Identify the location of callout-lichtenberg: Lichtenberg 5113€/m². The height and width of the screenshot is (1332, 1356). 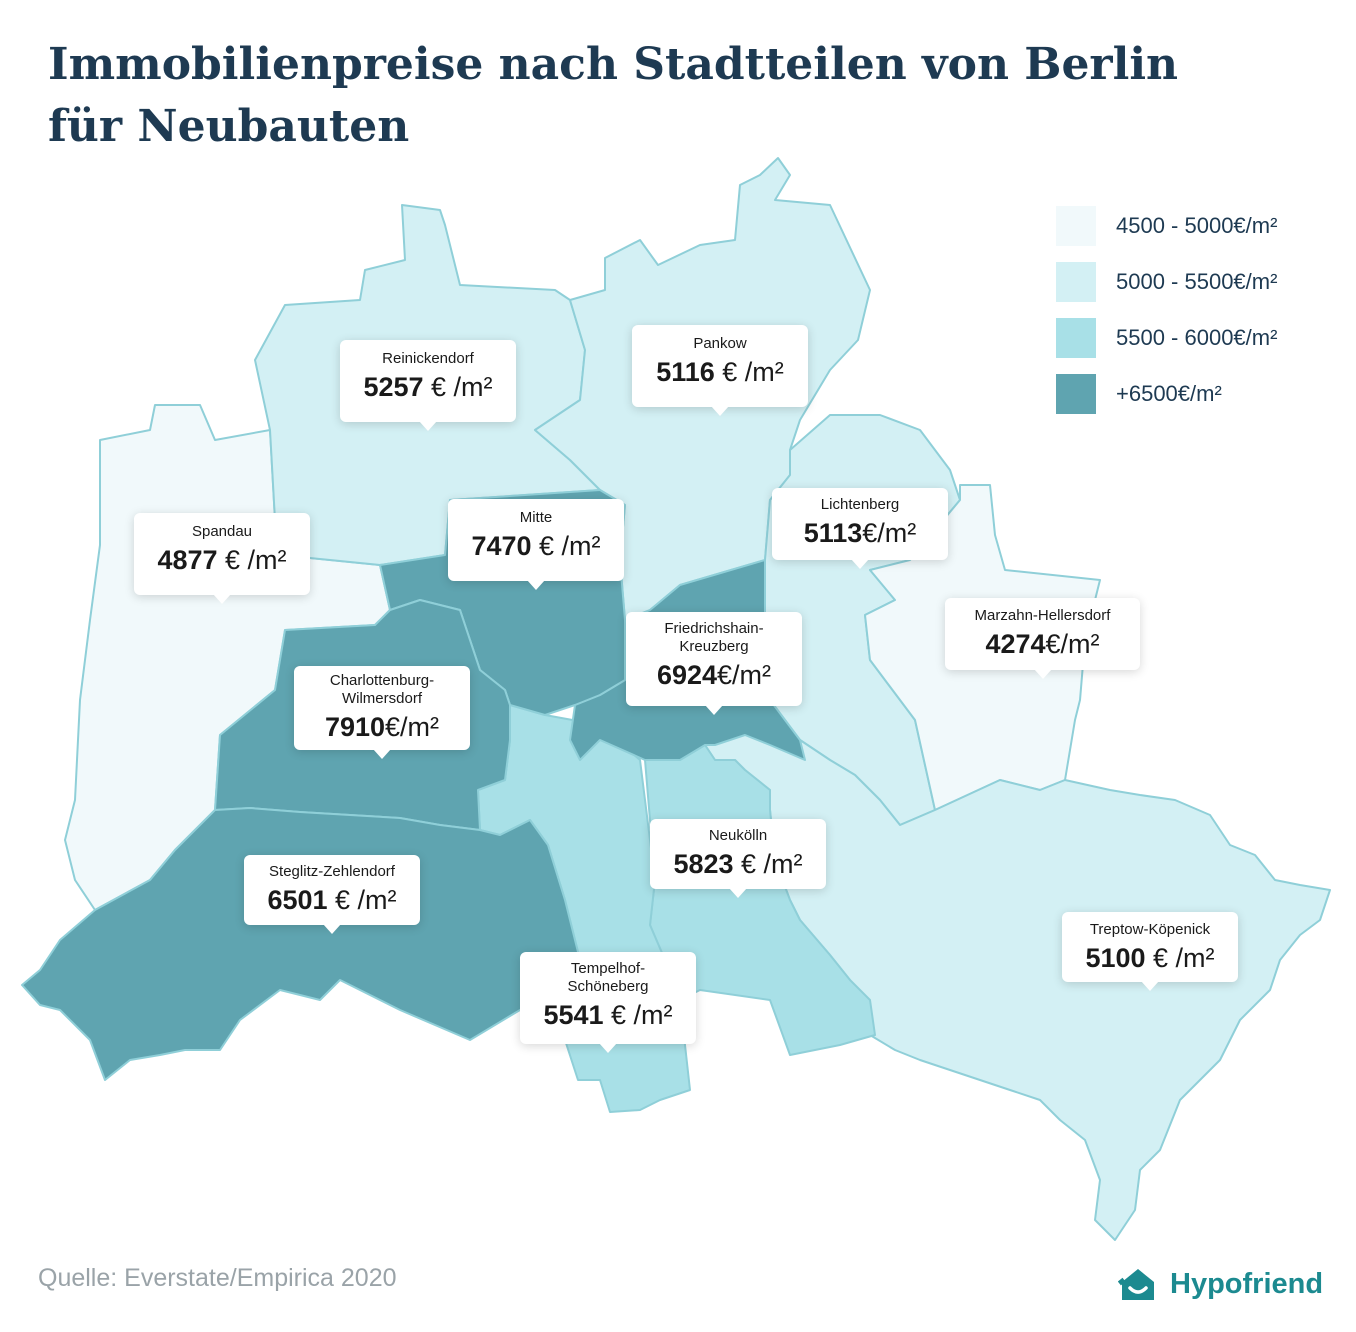
(860, 528).